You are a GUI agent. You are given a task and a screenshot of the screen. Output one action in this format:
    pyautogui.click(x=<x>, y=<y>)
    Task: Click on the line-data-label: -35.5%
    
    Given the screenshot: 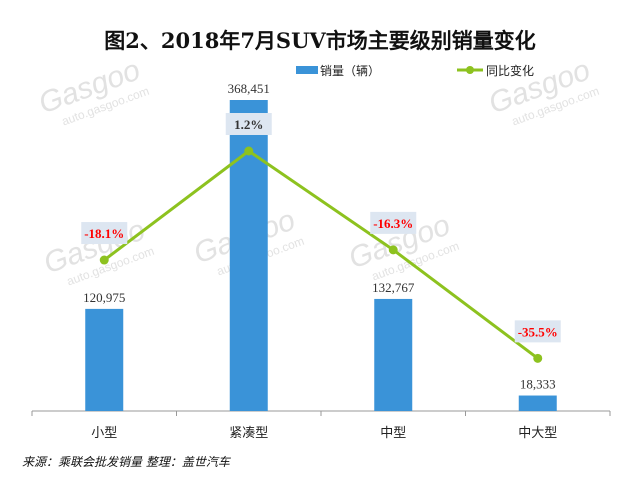 What is the action you would take?
    pyautogui.click(x=538, y=331)
    